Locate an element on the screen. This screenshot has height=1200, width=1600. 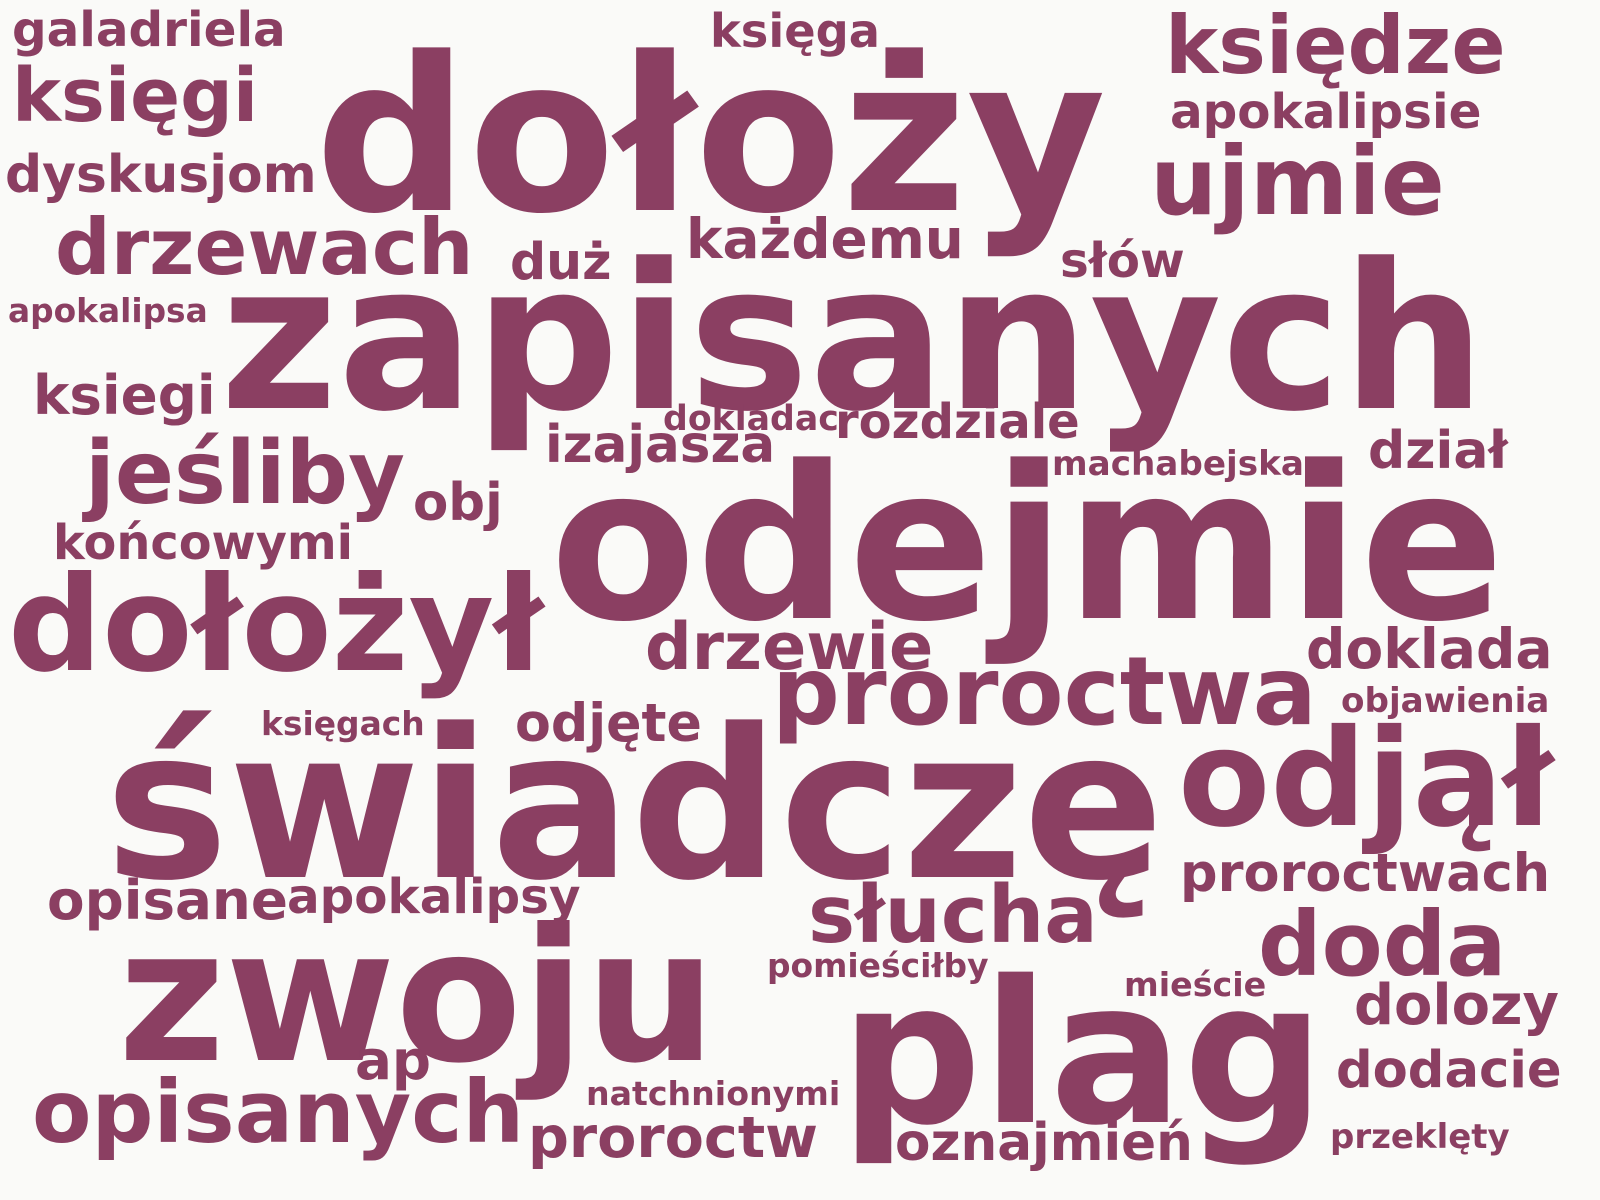
word-ujmie: ujmie is located at coordinates (1297, 182).